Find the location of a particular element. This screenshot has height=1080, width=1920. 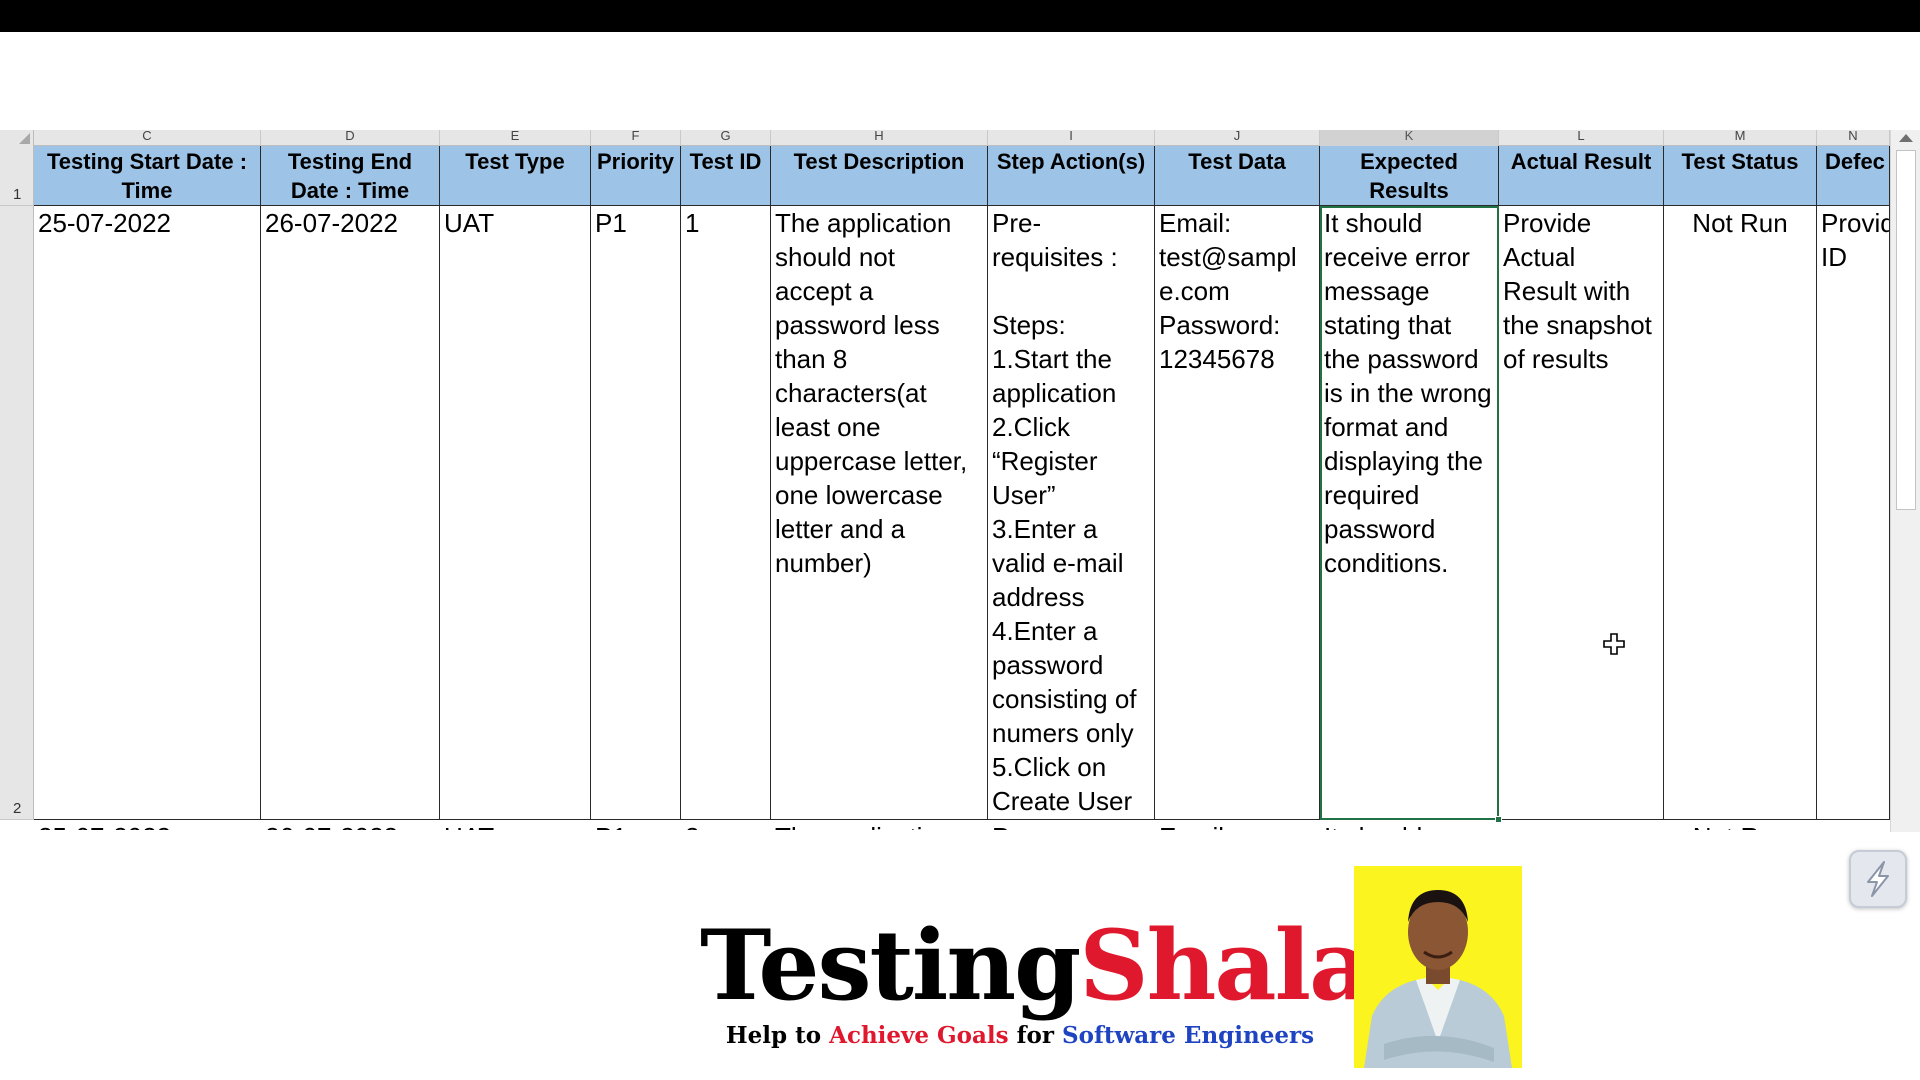

column-letter-f: F is located at coordinates (636, 138).